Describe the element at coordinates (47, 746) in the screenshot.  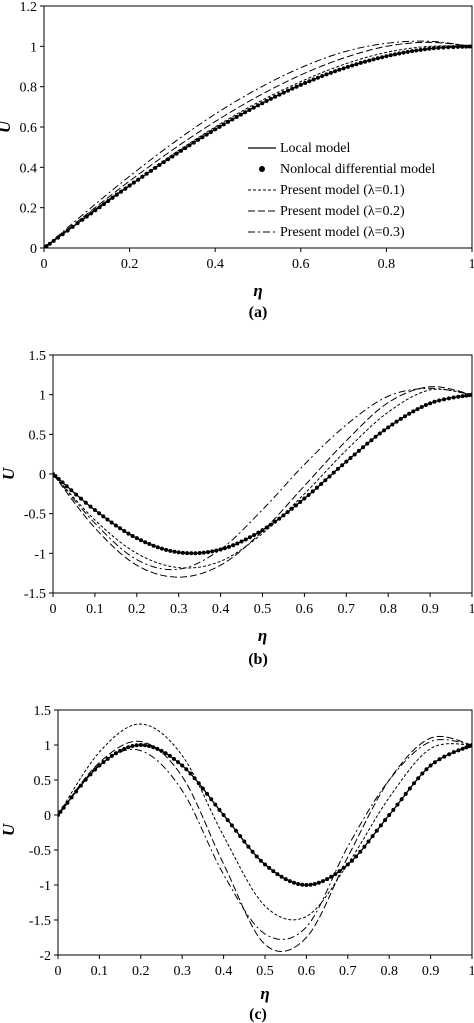
I see `y-tick-label: 1` at that location.